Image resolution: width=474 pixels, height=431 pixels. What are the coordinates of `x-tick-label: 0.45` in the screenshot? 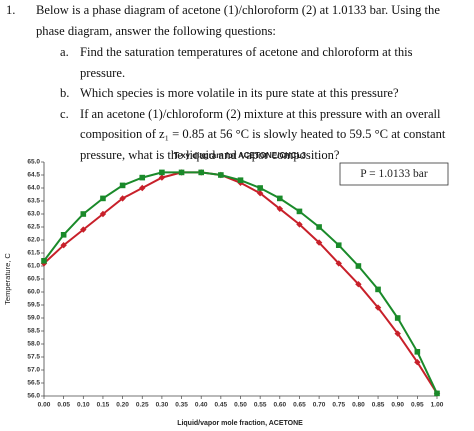 It's located at (221, 405).